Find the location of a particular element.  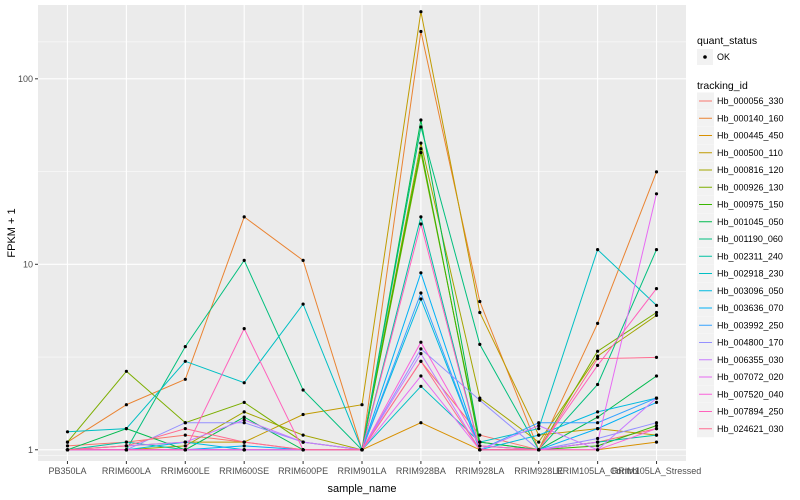

legend-label: Hb_007072_020 is located at coordinates (750, 377).